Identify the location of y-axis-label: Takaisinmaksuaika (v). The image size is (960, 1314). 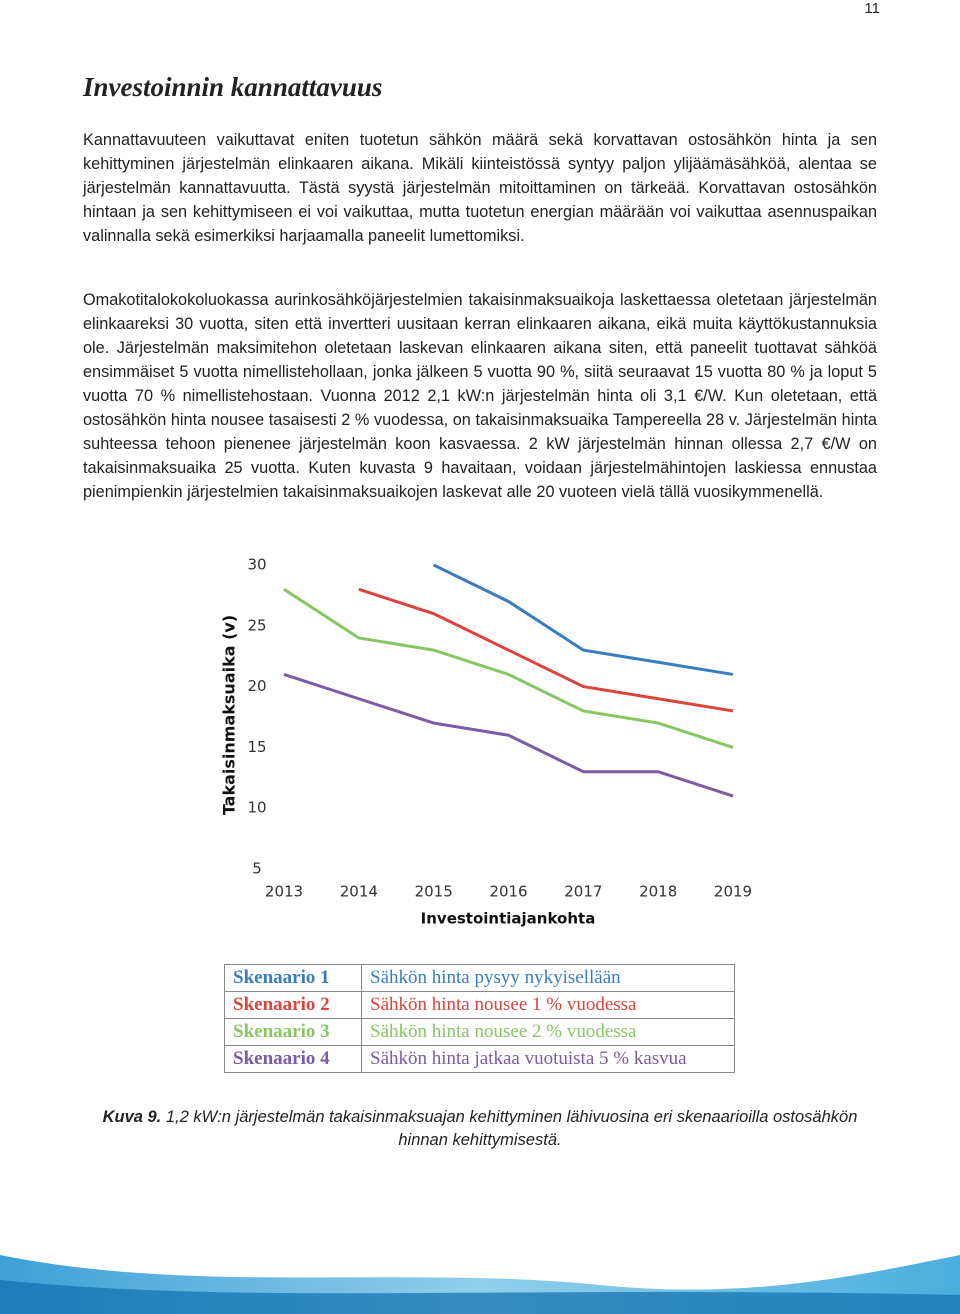
(229, 715).